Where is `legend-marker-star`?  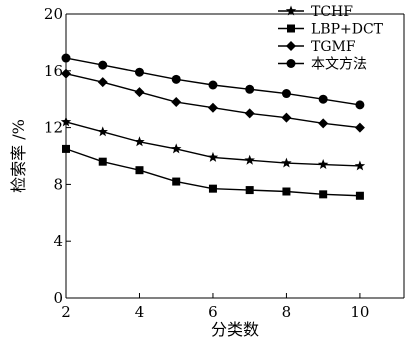
legend-marker-star is located at coordinates (291, 10).